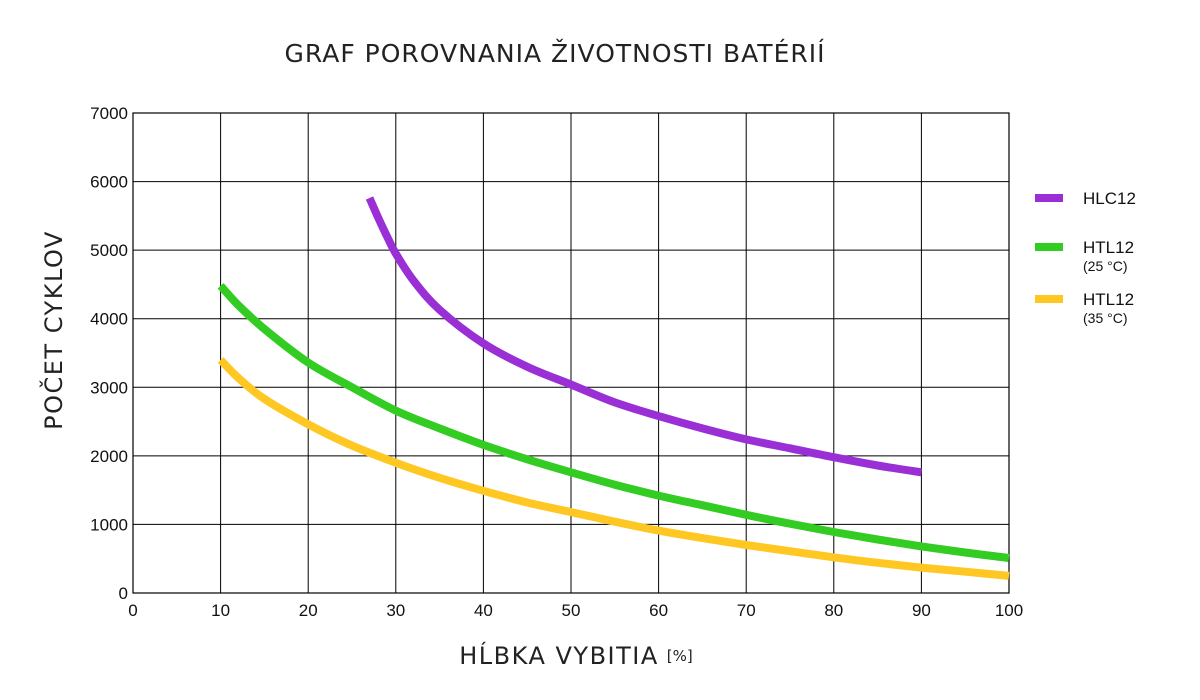 The image size is (1200, 700). Describe the element at coordinates (1109, 198) in the screenshot. I see `legend-label: HLC12` at that location.